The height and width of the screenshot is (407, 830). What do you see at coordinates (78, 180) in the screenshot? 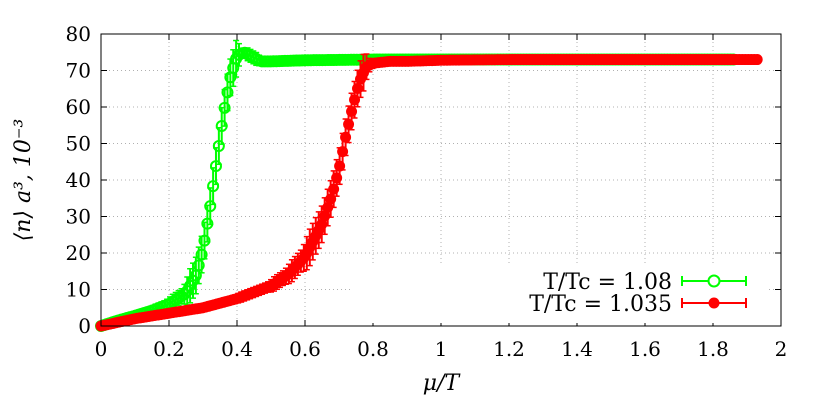
I see `y-tick-label: 40` at bounding box center [78, 180].